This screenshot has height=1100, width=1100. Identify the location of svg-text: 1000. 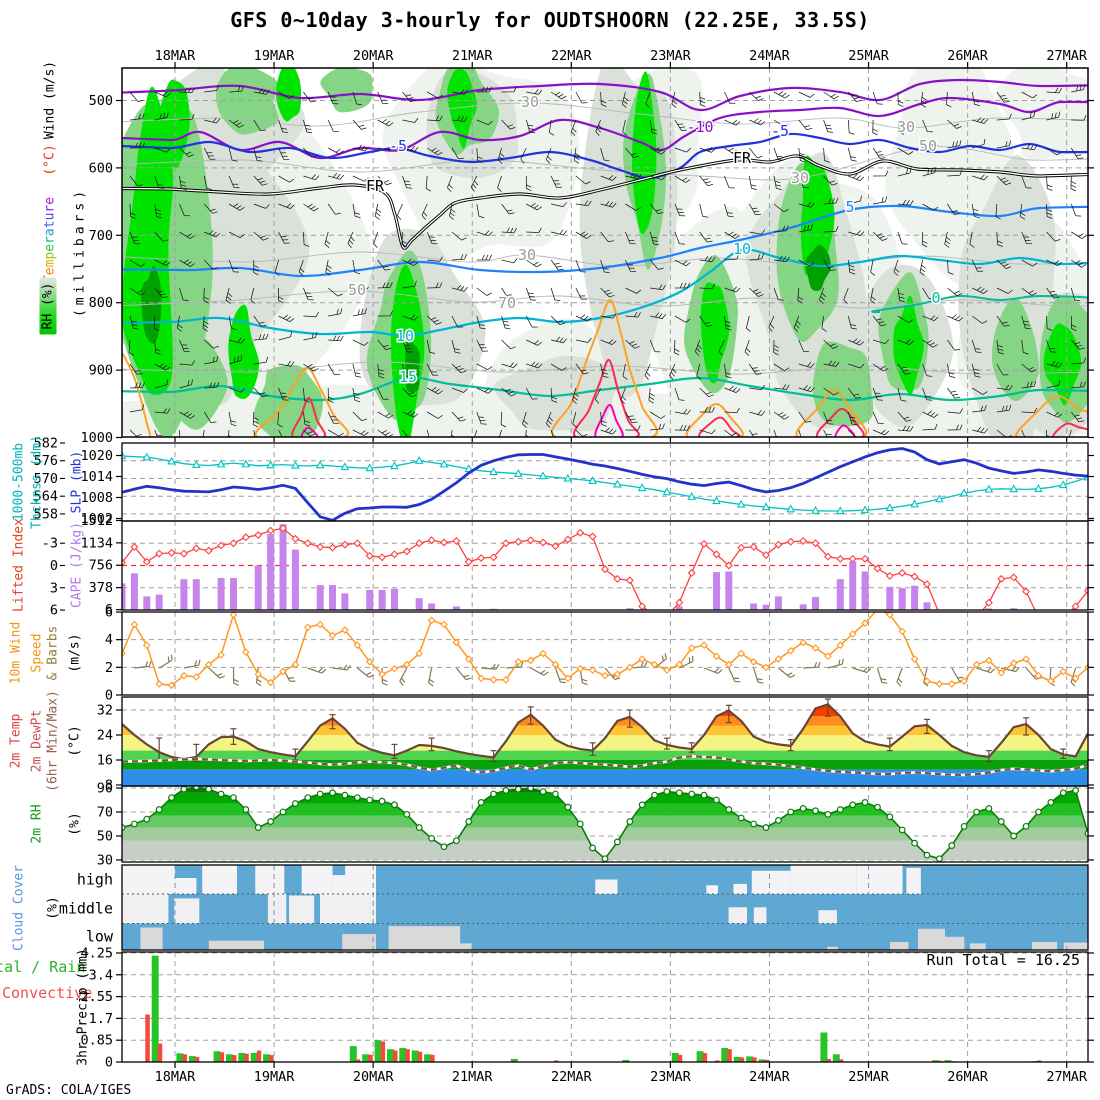
(96, 438).